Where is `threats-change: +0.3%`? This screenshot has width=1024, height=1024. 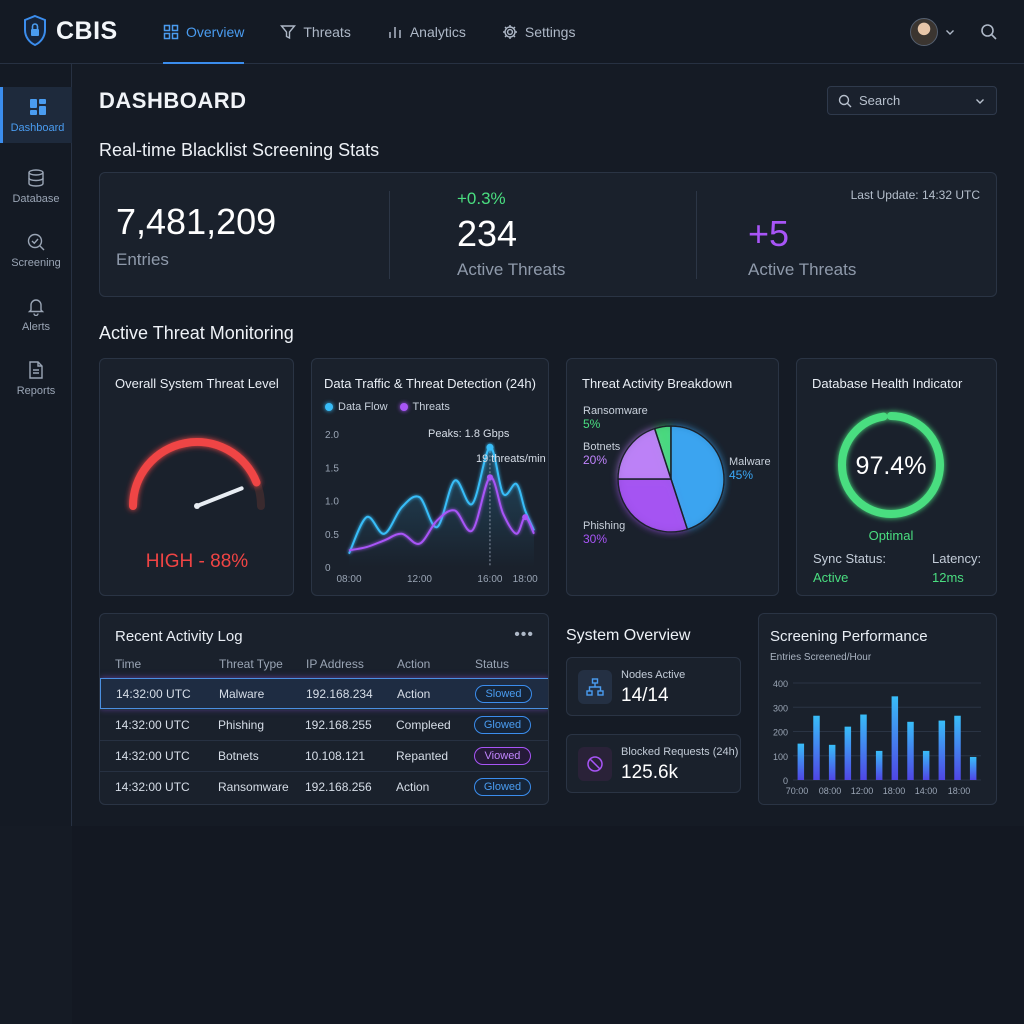
threats-change: +0.3% is located at coordinates (481, 198).